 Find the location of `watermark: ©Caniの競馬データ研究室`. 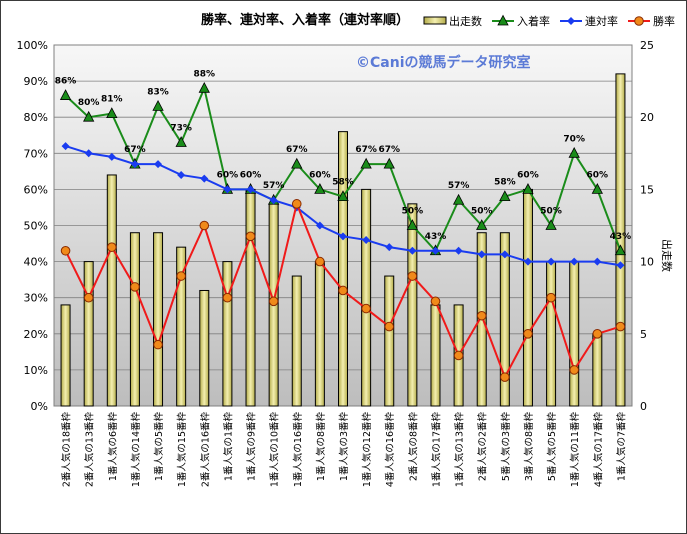

watermark: ©Caniの競馬データ研究室 is located at coordinates (443, 62).